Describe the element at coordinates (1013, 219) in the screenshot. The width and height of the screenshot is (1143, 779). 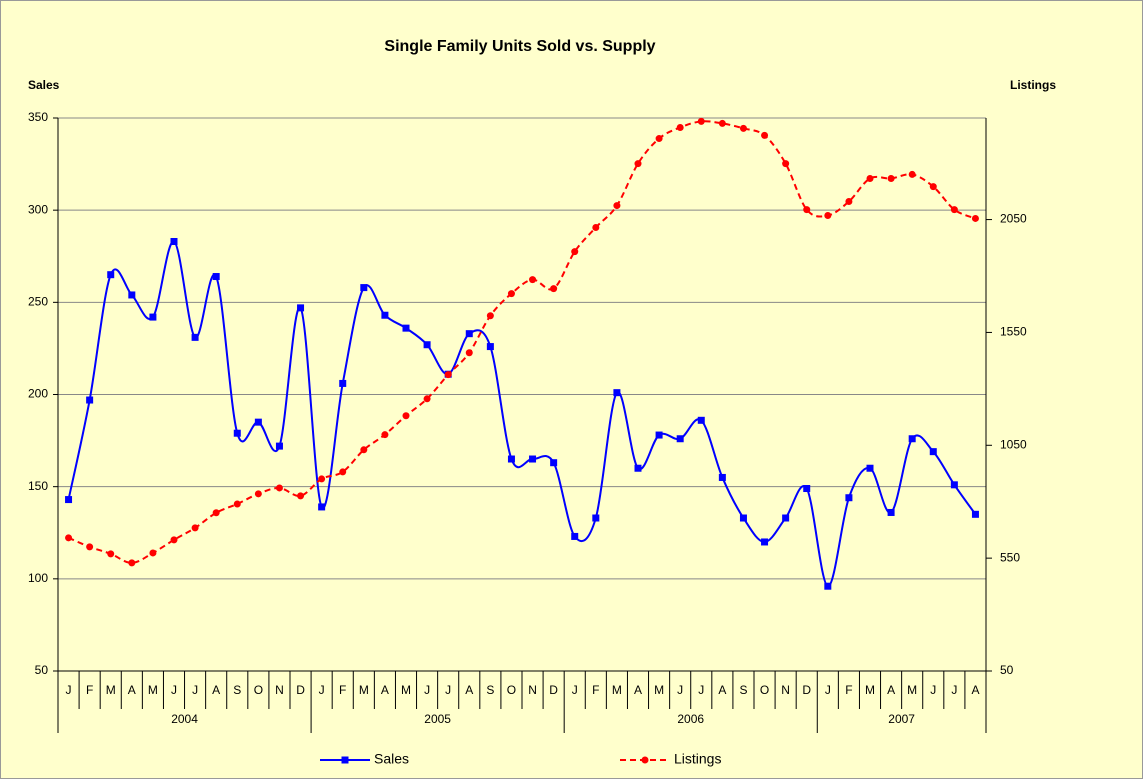
I see `y2-tick-label: 2050` at that location.